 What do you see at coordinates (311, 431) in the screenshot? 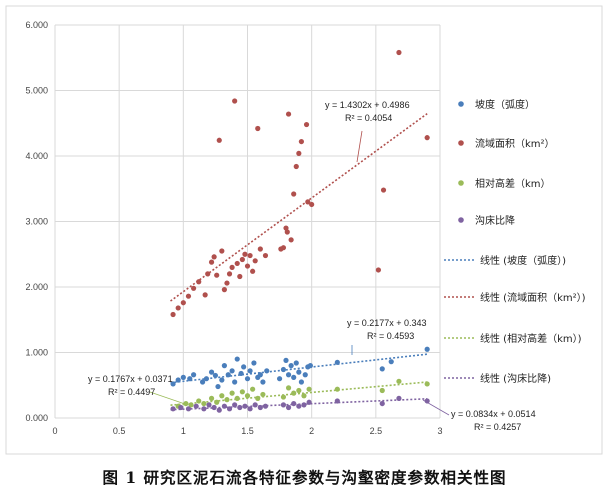
I see `x-tick-label: 2` at bounding box center [311, 431].